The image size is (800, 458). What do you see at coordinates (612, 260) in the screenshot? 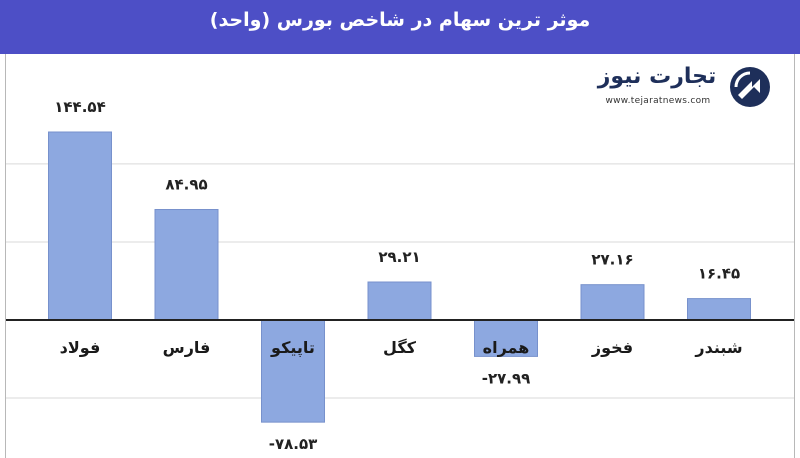
I see `data-label: ۲۷.۱۶` at bounding box center [612, 260].